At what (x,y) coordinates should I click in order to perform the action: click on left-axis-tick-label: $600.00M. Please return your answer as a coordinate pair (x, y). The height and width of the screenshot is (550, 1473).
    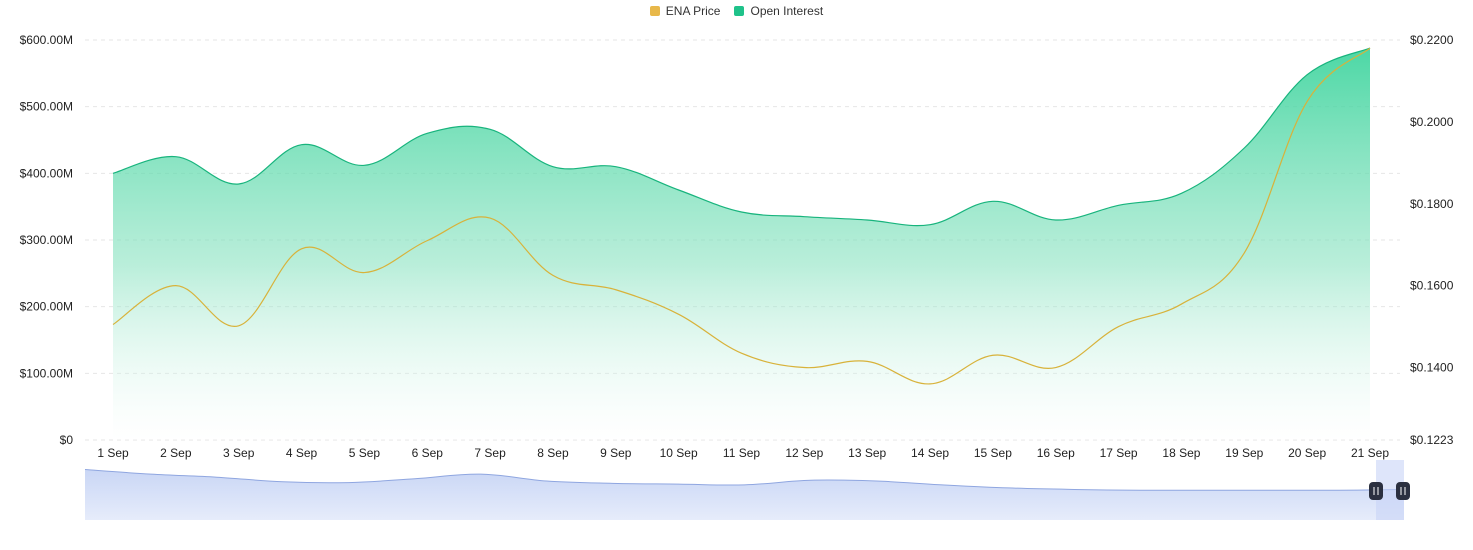
    Looking at the image, I should click on (46, 40).